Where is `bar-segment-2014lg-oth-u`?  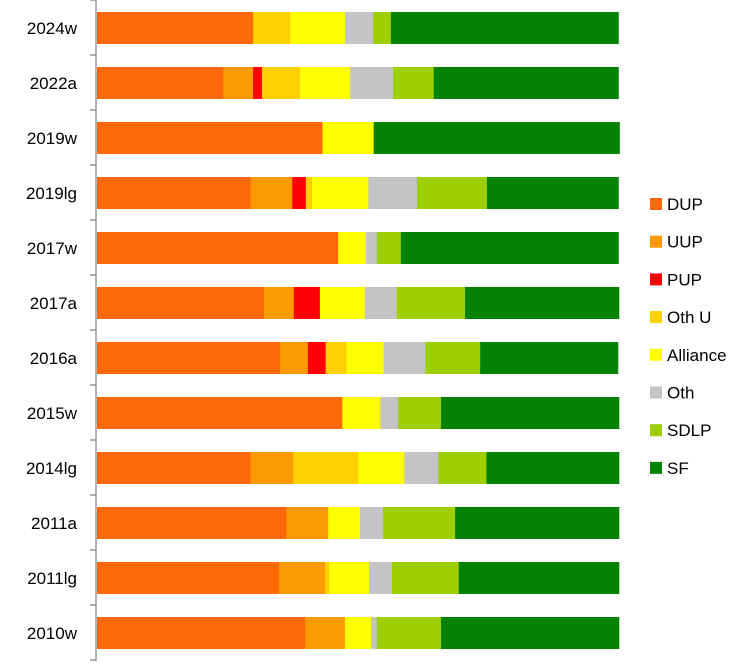
bar-segment-2014lg-oth-u is located at coordinates (326, 468).